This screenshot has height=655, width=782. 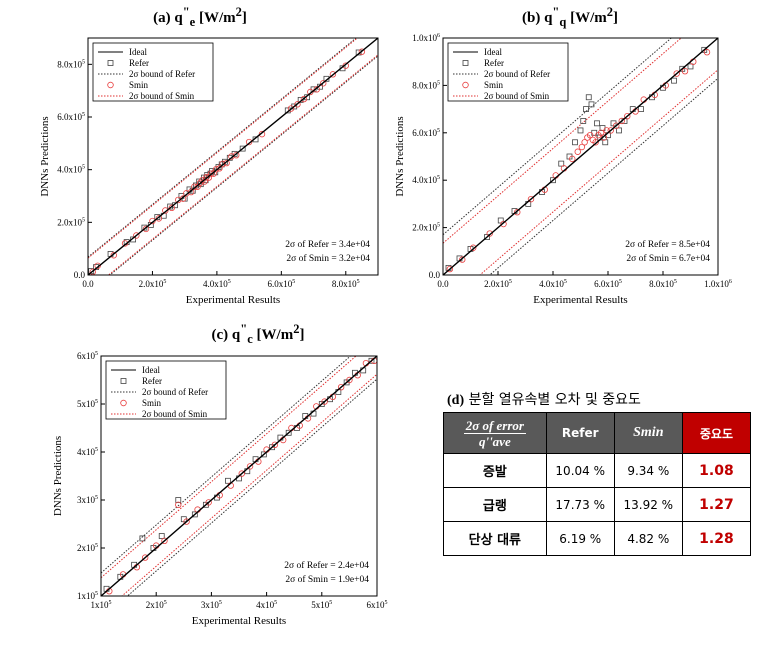 I want to click on cell-refer: 17.73 %, so click(x=580, y=504).